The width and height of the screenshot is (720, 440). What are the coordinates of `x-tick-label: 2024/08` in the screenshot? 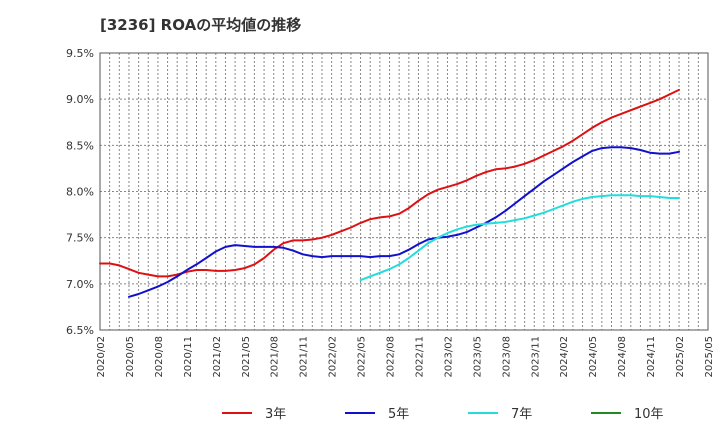 It's located at (622, 357).